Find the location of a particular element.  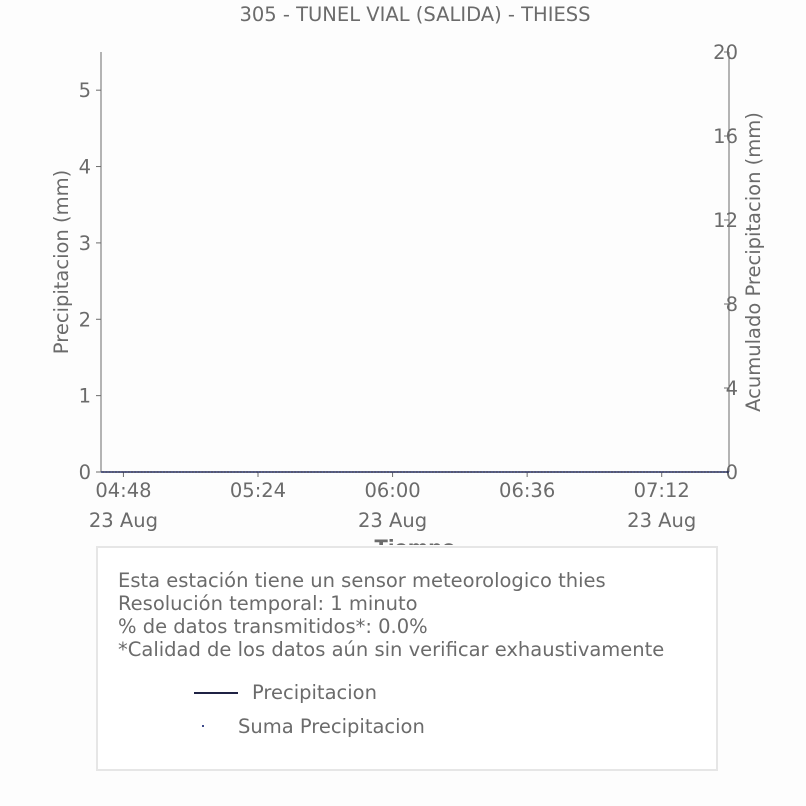

legend-label-suma: Suma Precipitacion is located at coordinates (331, 726).